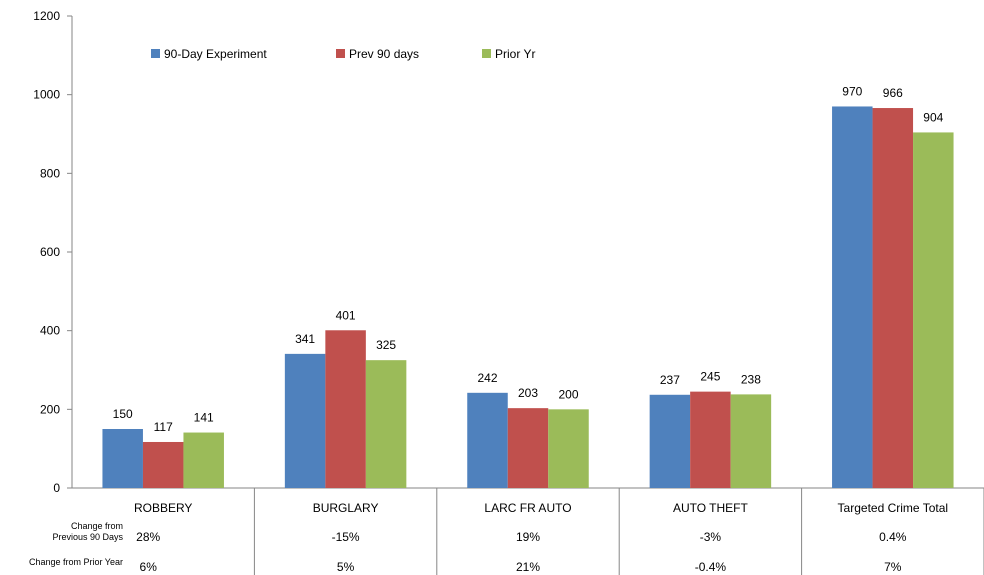 This screenshot has height=575, width=984. What do you see at coordinates (528, 393) in the screenshot?
I see `data-label: 203` at bounding box center [528, 393].